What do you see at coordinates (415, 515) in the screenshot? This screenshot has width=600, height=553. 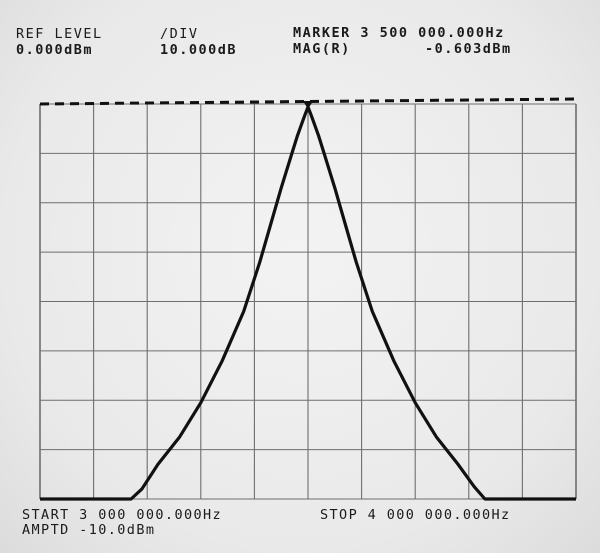 I see `stop-frequency: STOP 4 000 000.000Hz` at bounding box center [415, 515].